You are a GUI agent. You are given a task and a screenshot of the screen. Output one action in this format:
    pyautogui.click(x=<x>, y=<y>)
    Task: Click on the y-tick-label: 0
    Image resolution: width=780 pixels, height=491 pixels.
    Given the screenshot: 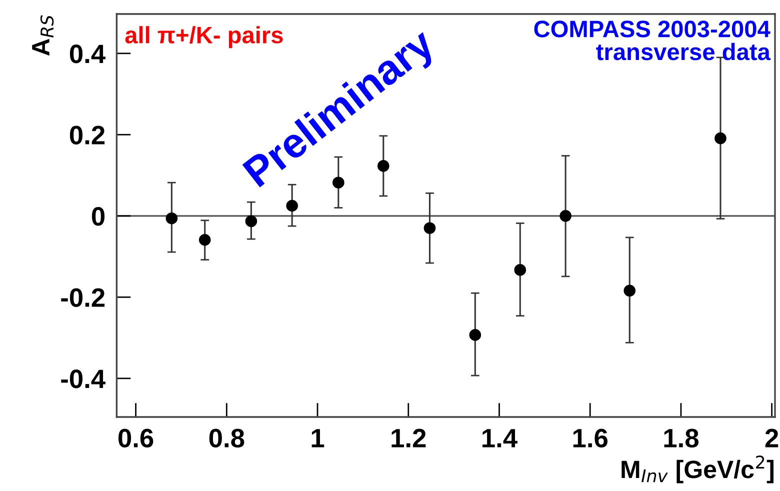 What is the action you would take?
    pyautogui.click(x=98, y=216)
    